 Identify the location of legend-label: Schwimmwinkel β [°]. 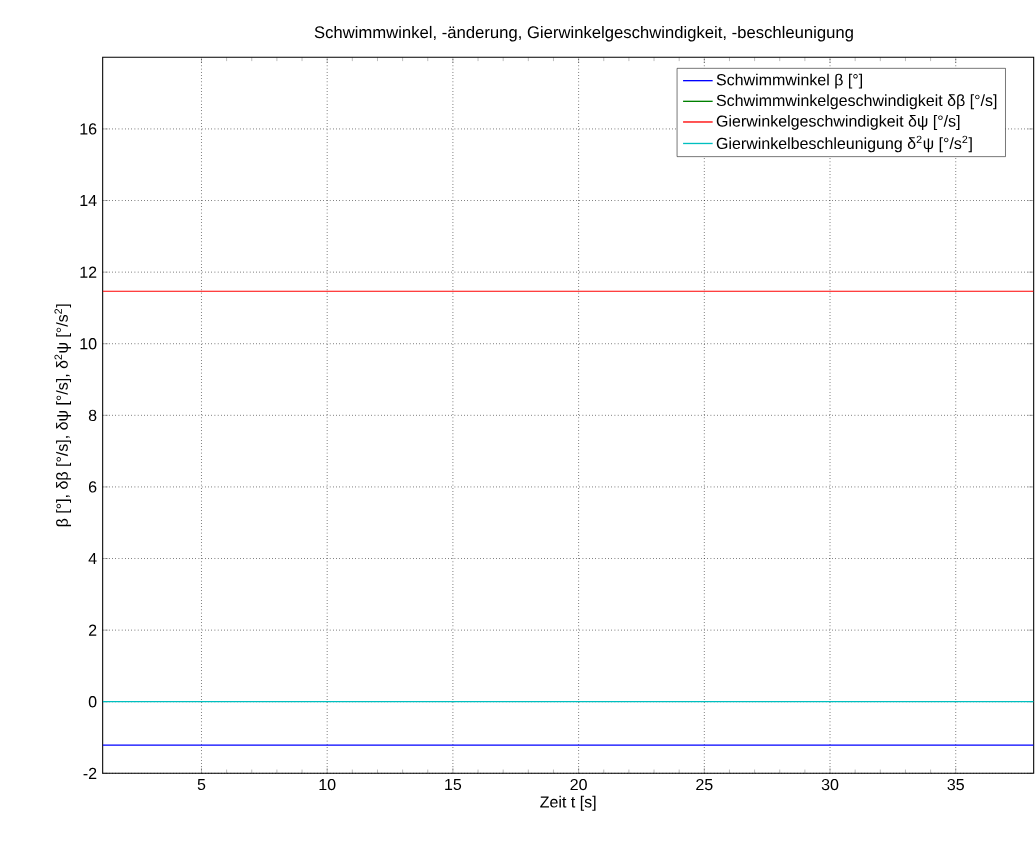
(789, 81).